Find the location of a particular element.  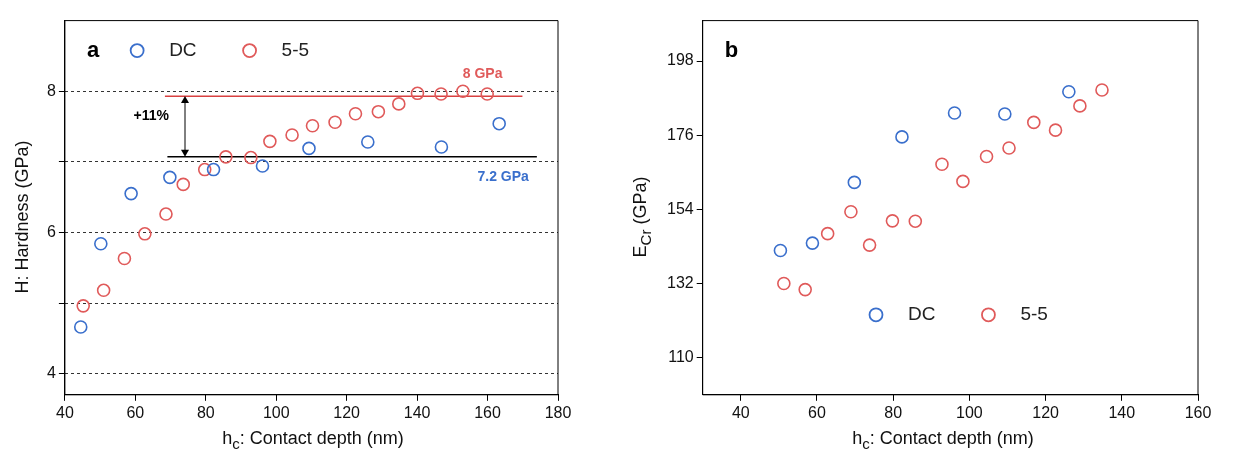

y-tick-label: 110 is located at coordinates (681, 357).